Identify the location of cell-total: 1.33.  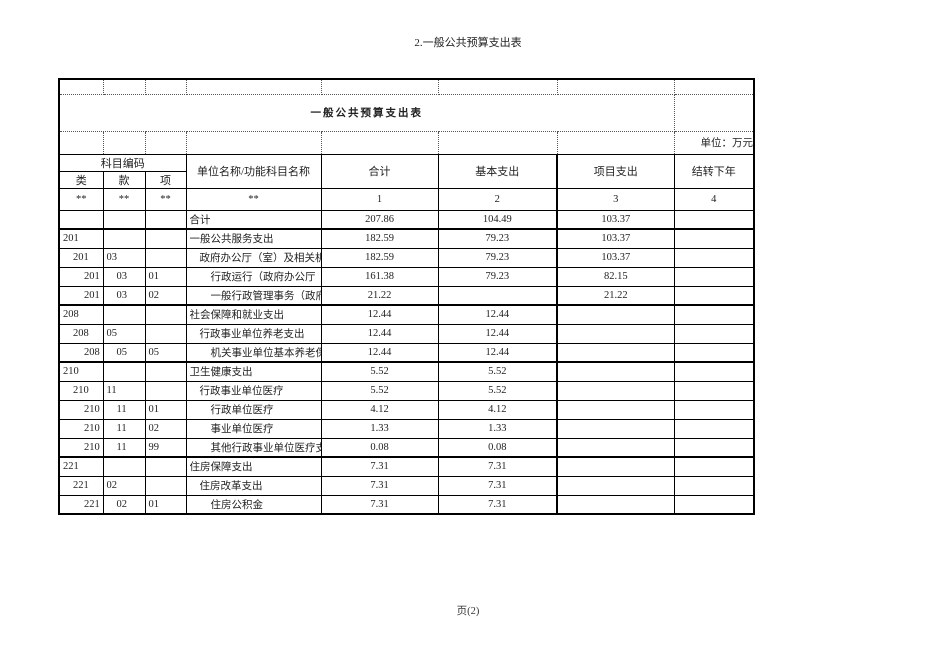
(379, 428).